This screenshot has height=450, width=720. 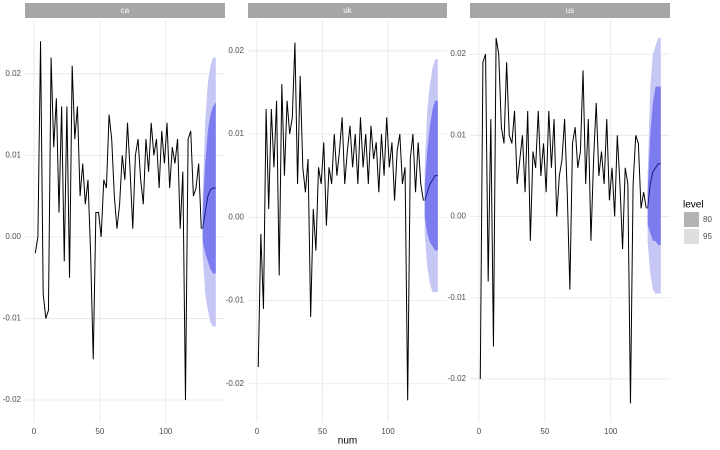 I want to click on facet-title: uk, so click(x=347, y=10).